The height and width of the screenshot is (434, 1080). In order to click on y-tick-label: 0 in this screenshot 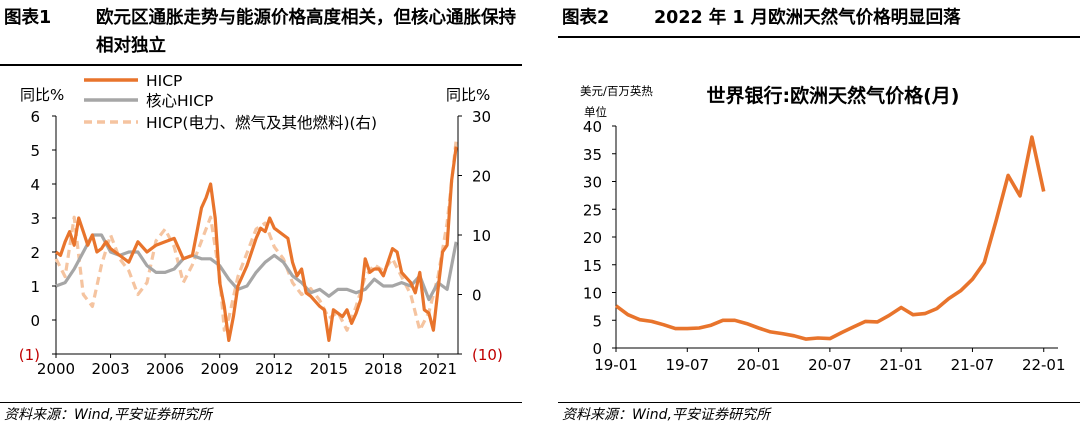, I will do `click(597, 349)`.